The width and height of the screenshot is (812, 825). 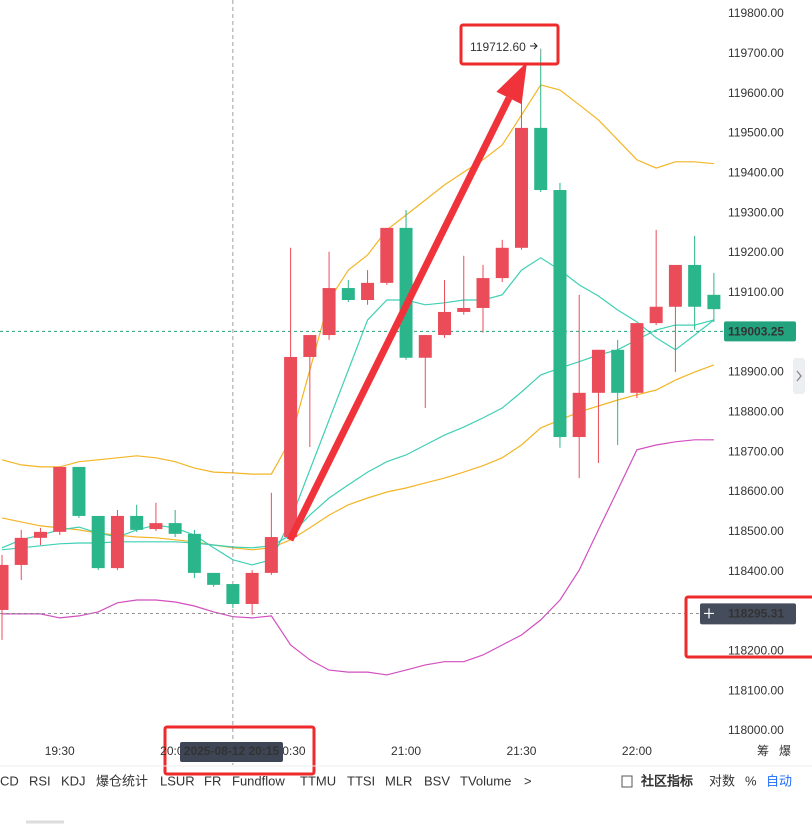 I want to click on crosshair-plus, so click(x=709, y=613).